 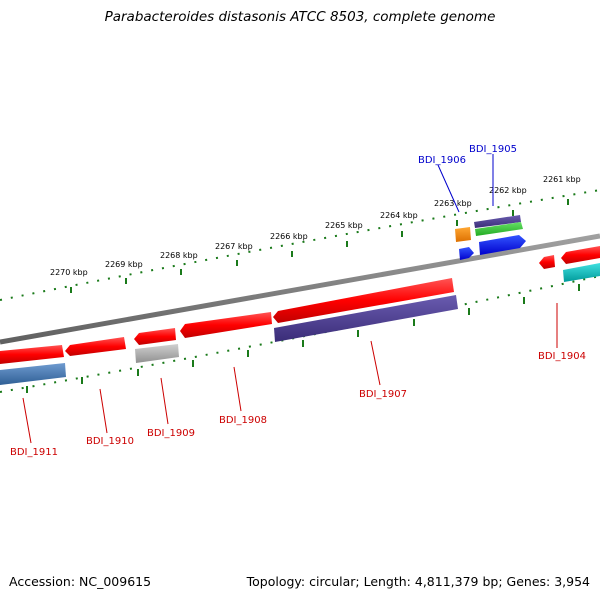 What do you see at coordinates (399, 215) in the screenshot?
I see `scale-label-2264: 2264 kbp` at bounding box center [399, 215].